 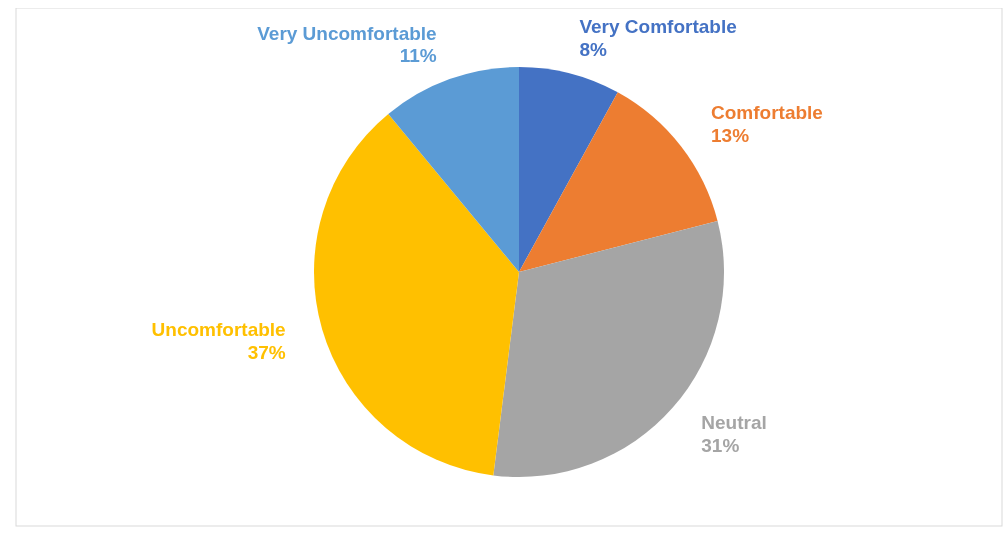 I want to click on data-label: 8%, so click(x=593, y=49).